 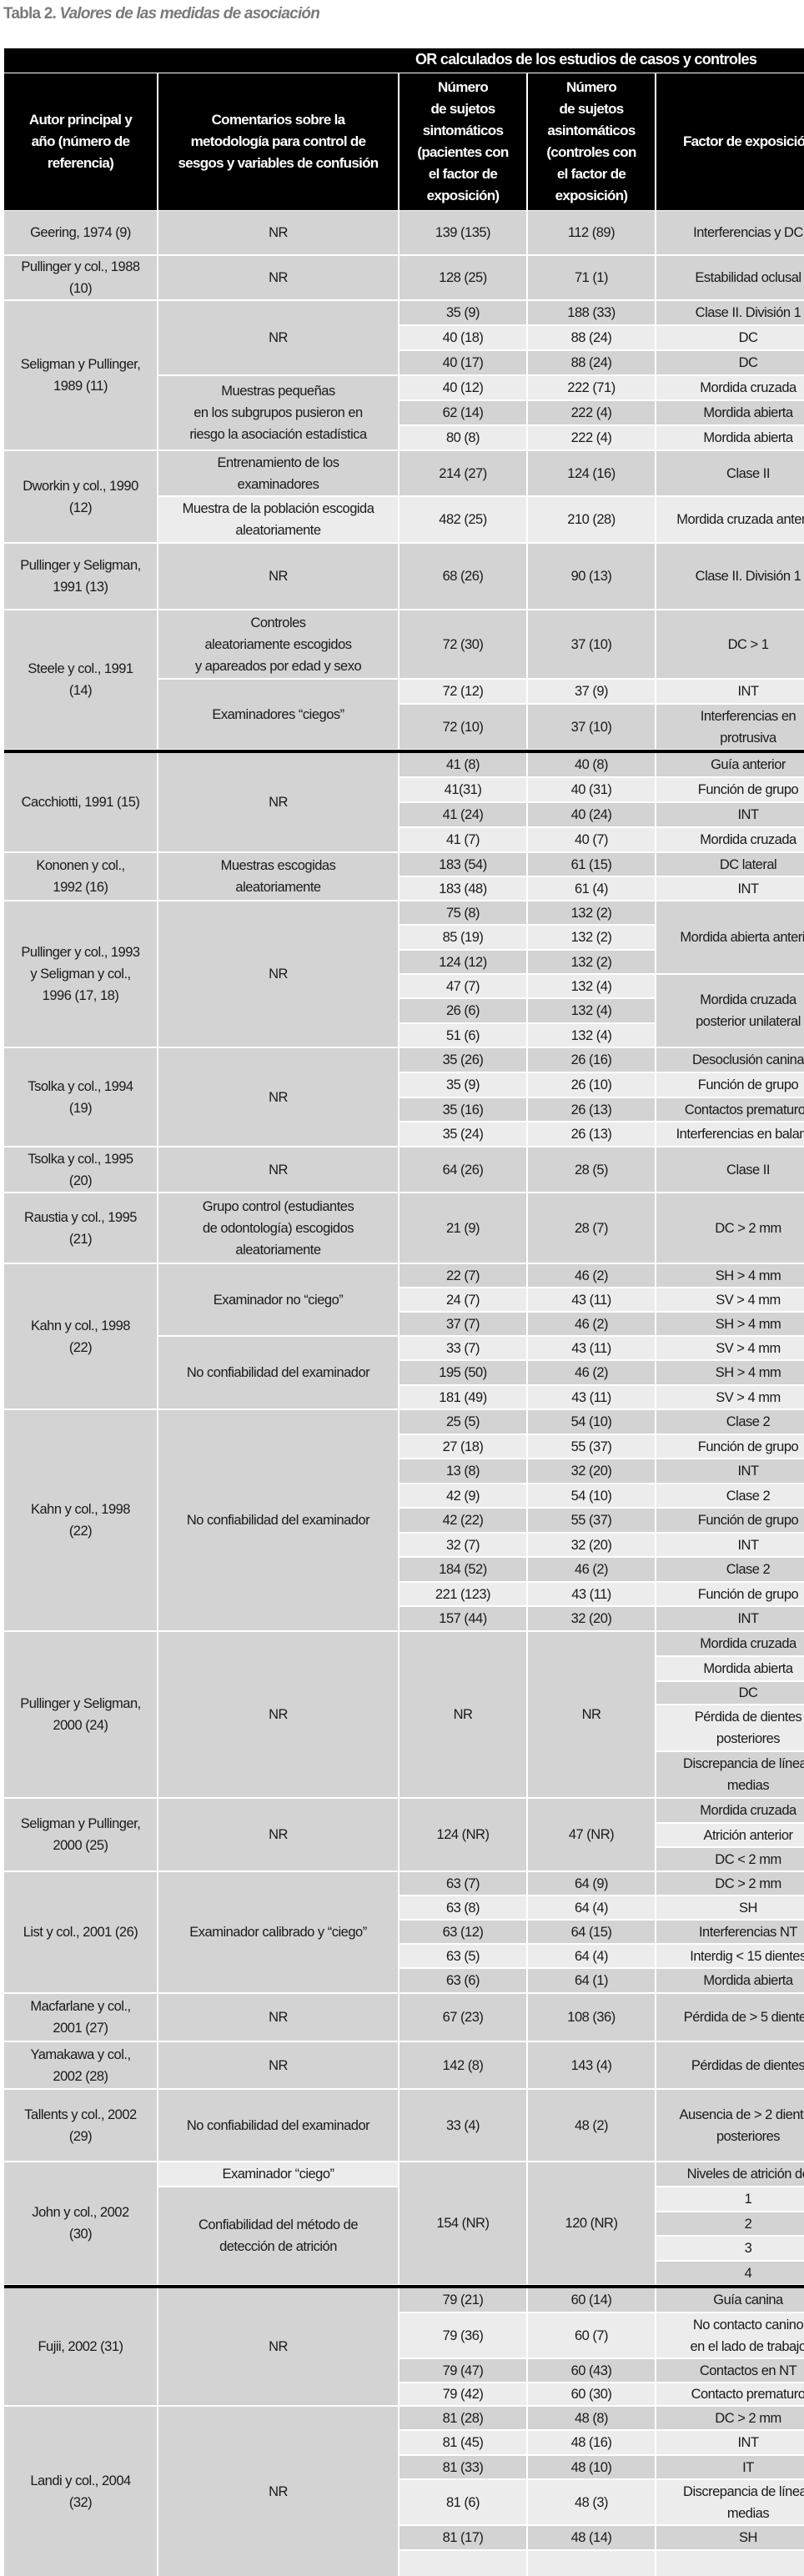 I want to click on exposure-factor-cell: DC > 2 mm, so click(x=730, y=1884).